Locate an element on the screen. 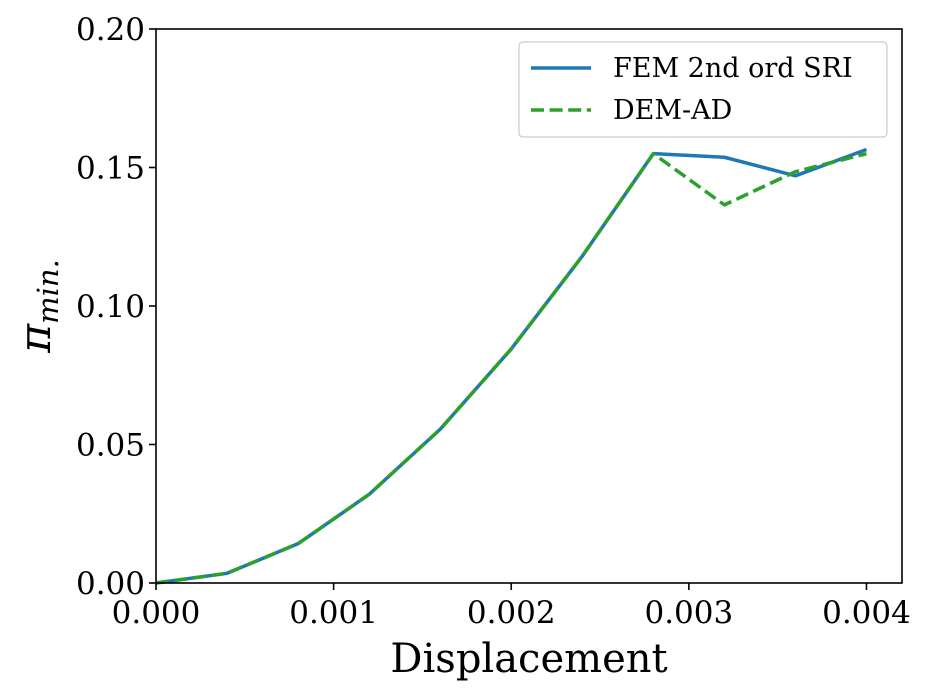 Image resolution: width=932 pixels, height=700 pixels. y-tick-label: 0.15 is located at coordinates (110, 169).